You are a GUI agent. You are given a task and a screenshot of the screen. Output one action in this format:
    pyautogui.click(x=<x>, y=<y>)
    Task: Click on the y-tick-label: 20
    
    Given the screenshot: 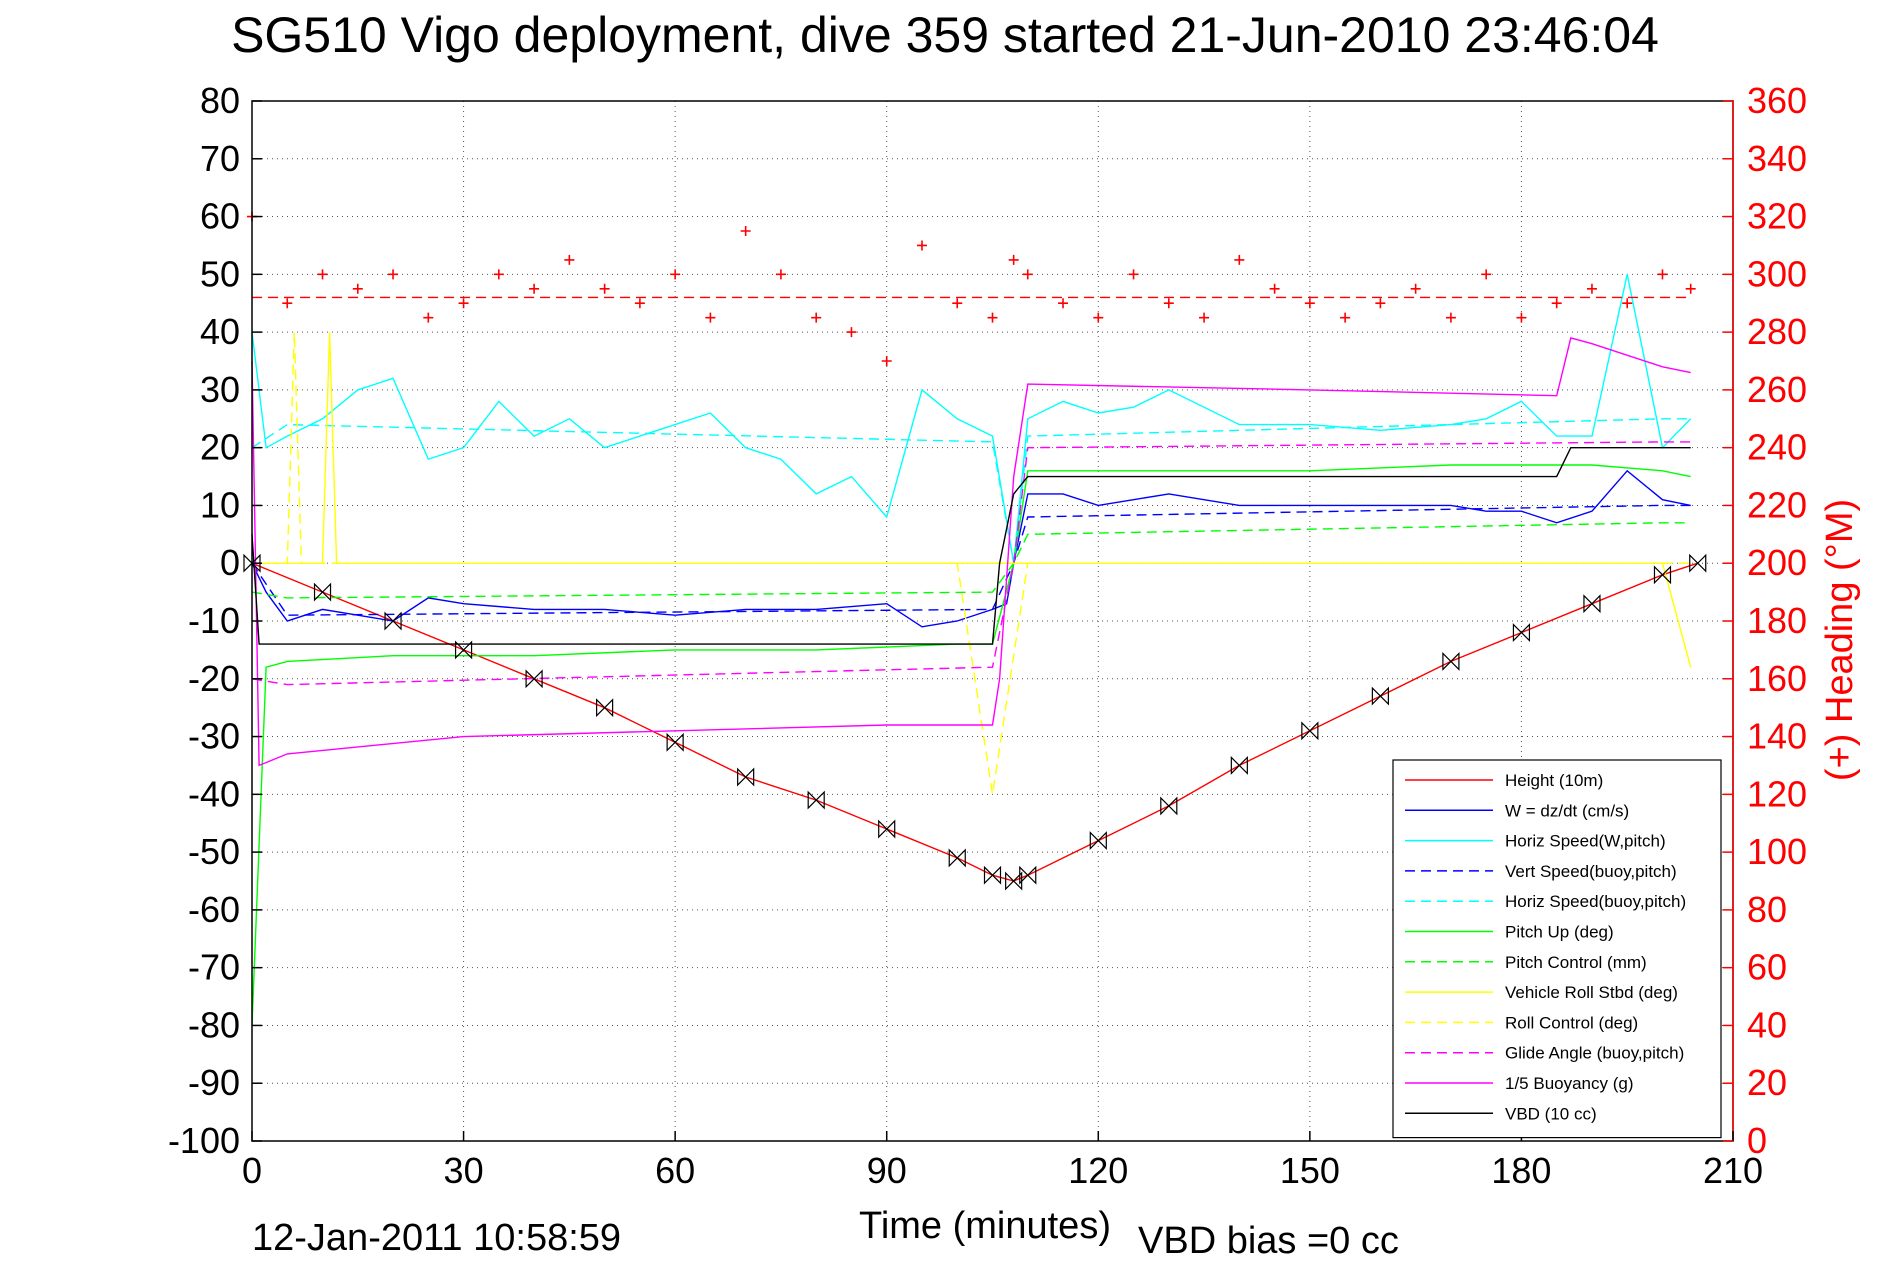 What is the action you would take?
    pyautogui.click(x=220, y=447)
    